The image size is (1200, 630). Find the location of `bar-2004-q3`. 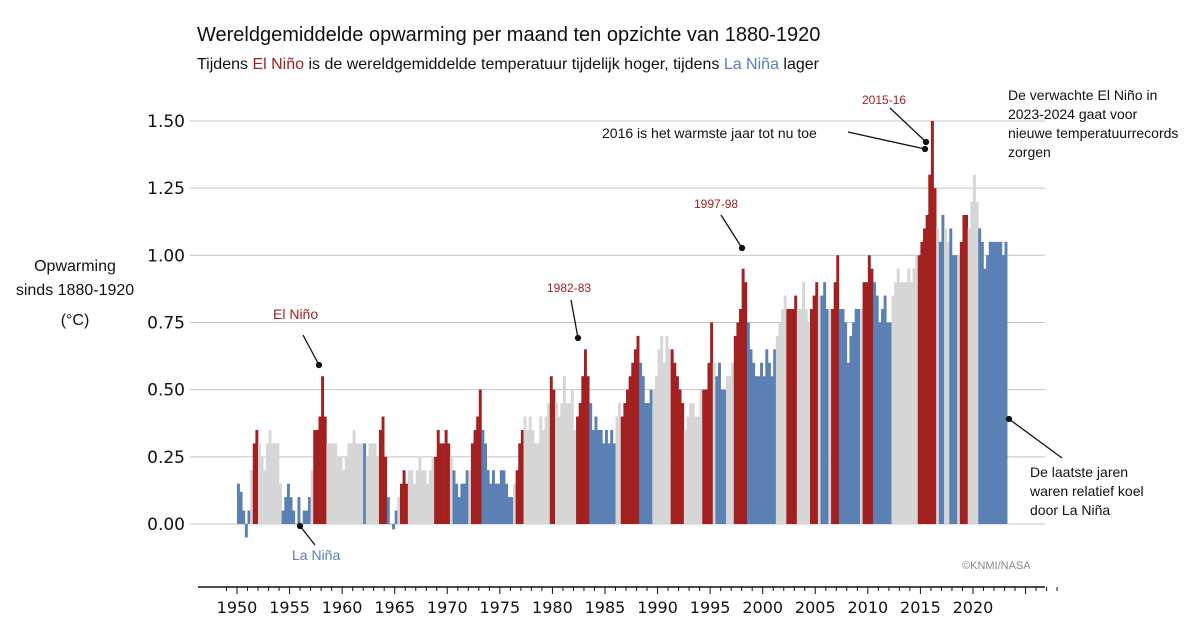

bar-2004-q3 is located at coordinates (811, 416).